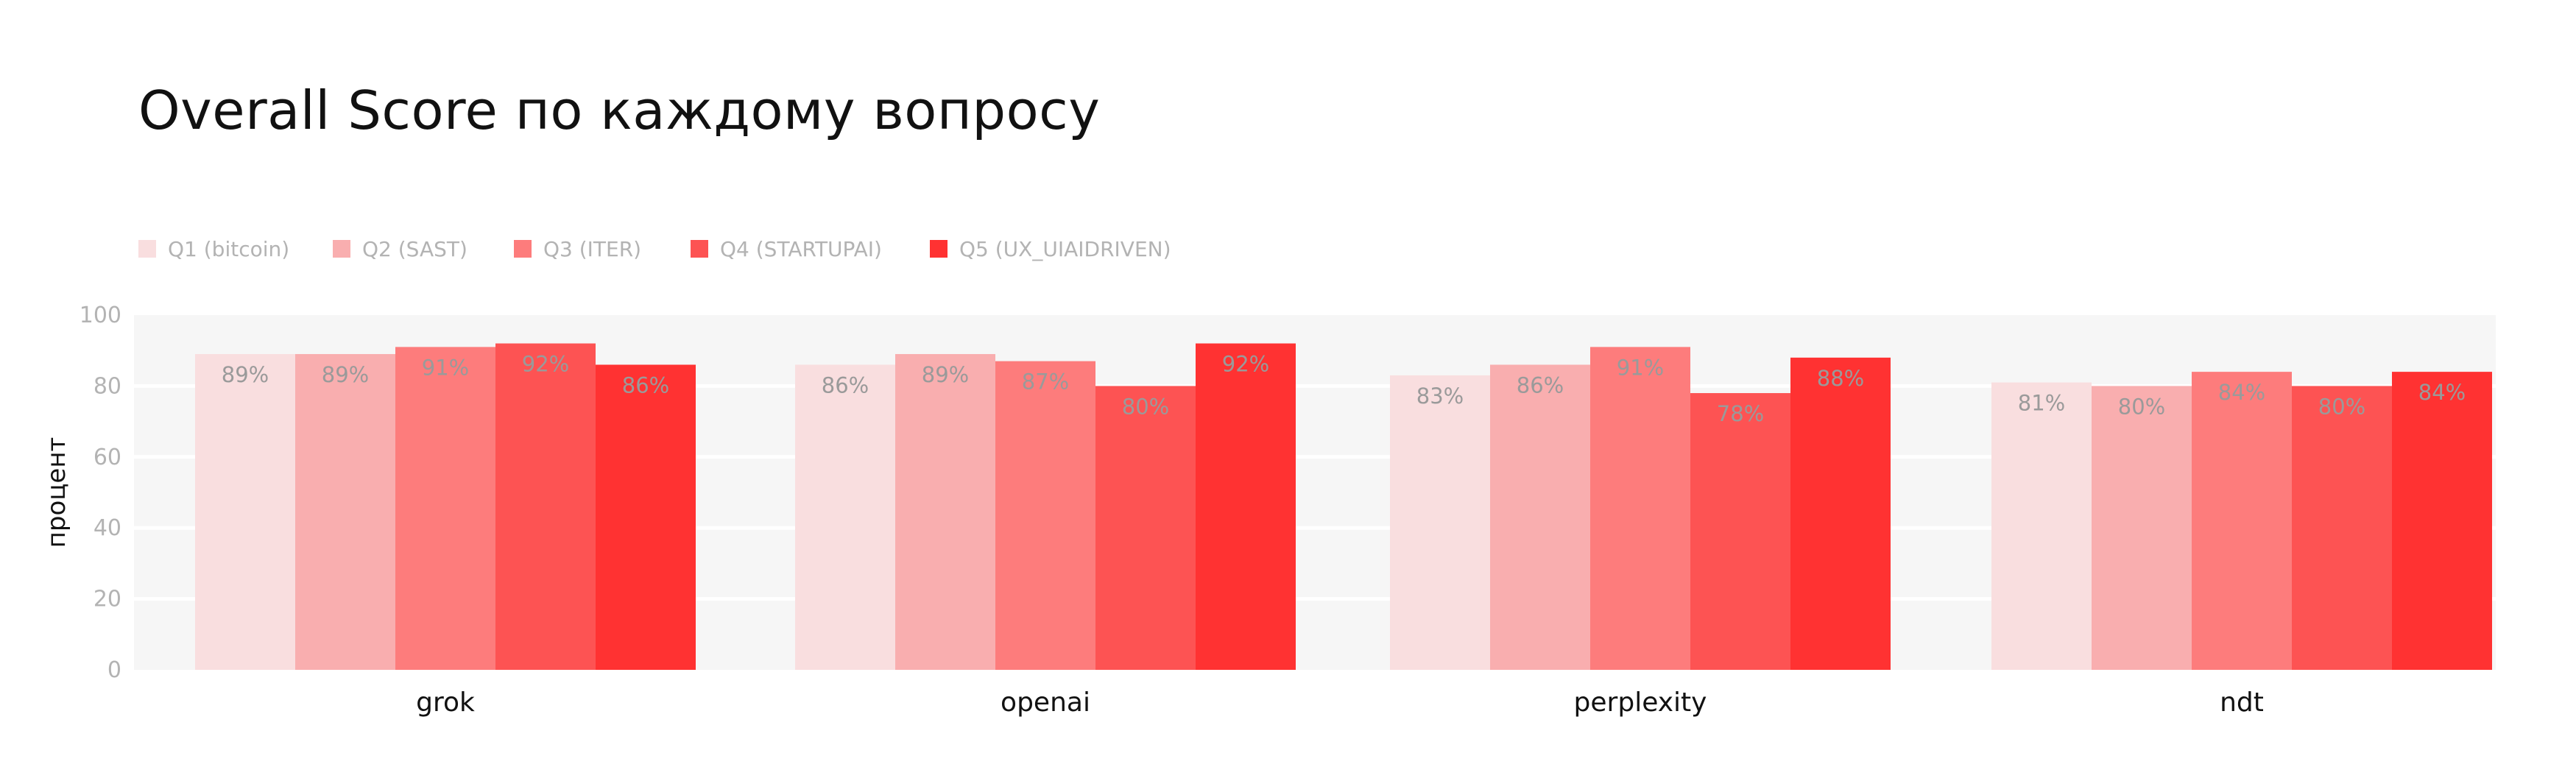 Image resolution: width=2576 pixels, height=767 pixels. I want to click on x-tick-label: grok, so click(445, 703).